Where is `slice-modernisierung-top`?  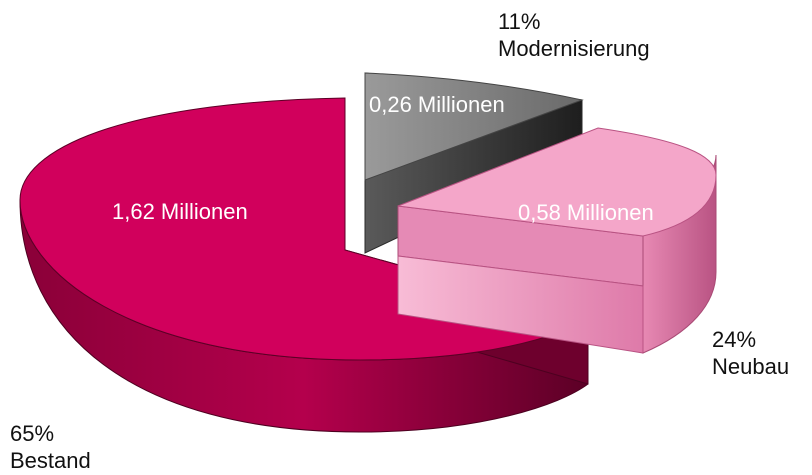 slice-modernisierung-top is located at coordinates (474, 126).